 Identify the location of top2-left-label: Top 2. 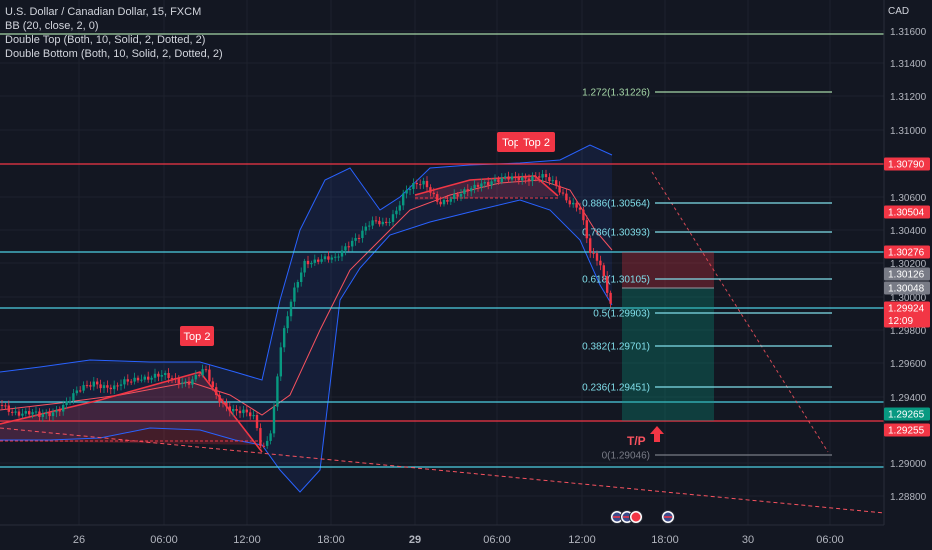
(197, 336).